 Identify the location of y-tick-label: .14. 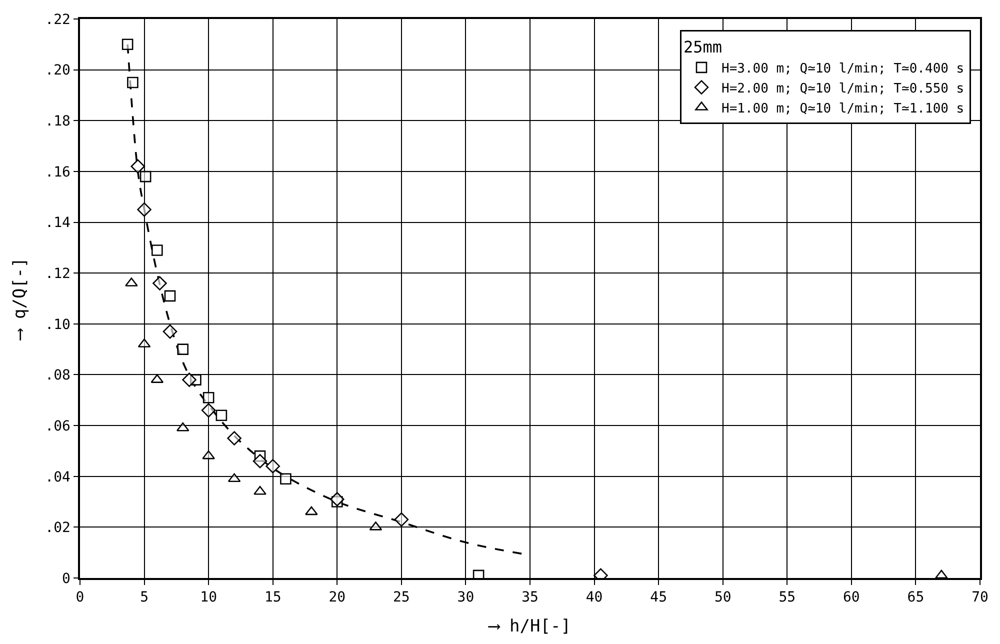
(57, 223).